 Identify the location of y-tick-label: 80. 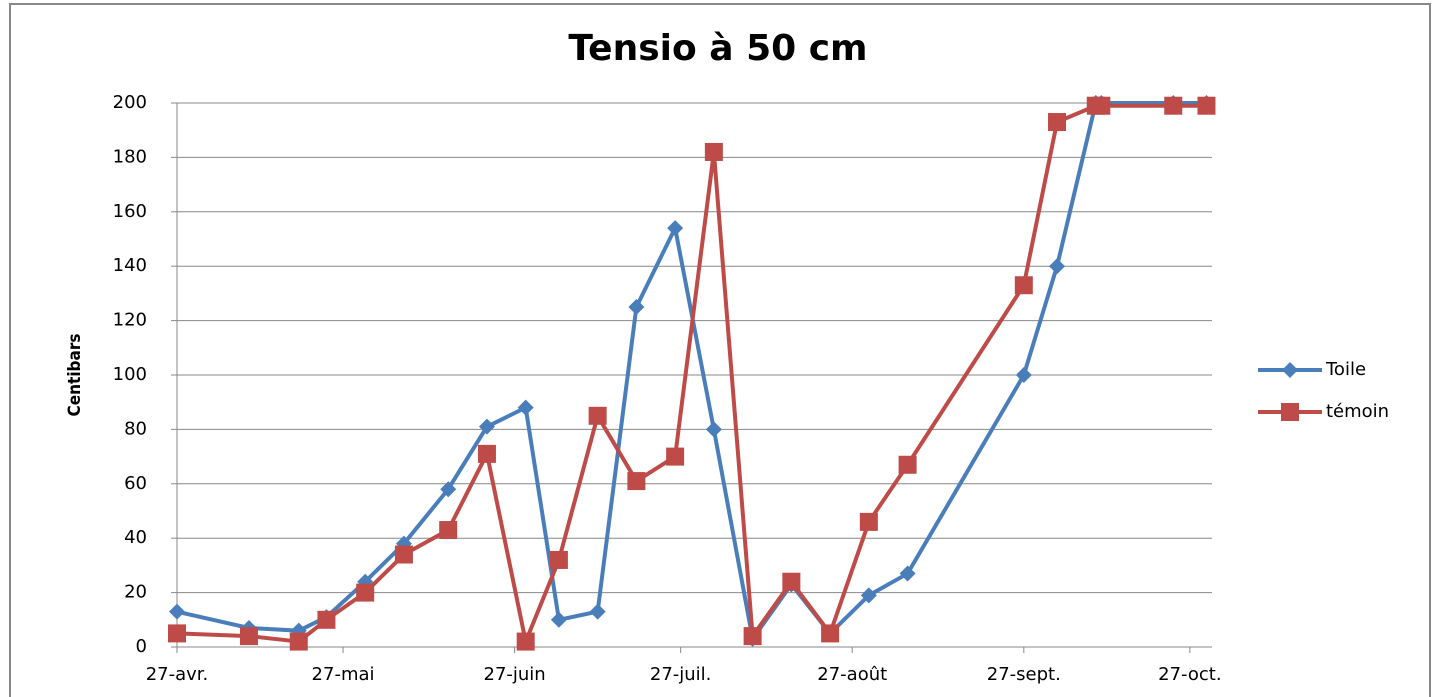
(135, 428).